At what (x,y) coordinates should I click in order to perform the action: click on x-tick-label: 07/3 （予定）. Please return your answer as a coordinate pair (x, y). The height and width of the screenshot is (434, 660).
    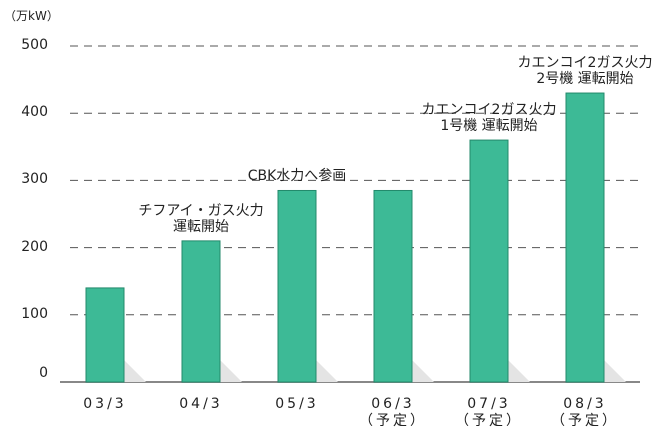
    Looking at the image, I should click on (489, 412).